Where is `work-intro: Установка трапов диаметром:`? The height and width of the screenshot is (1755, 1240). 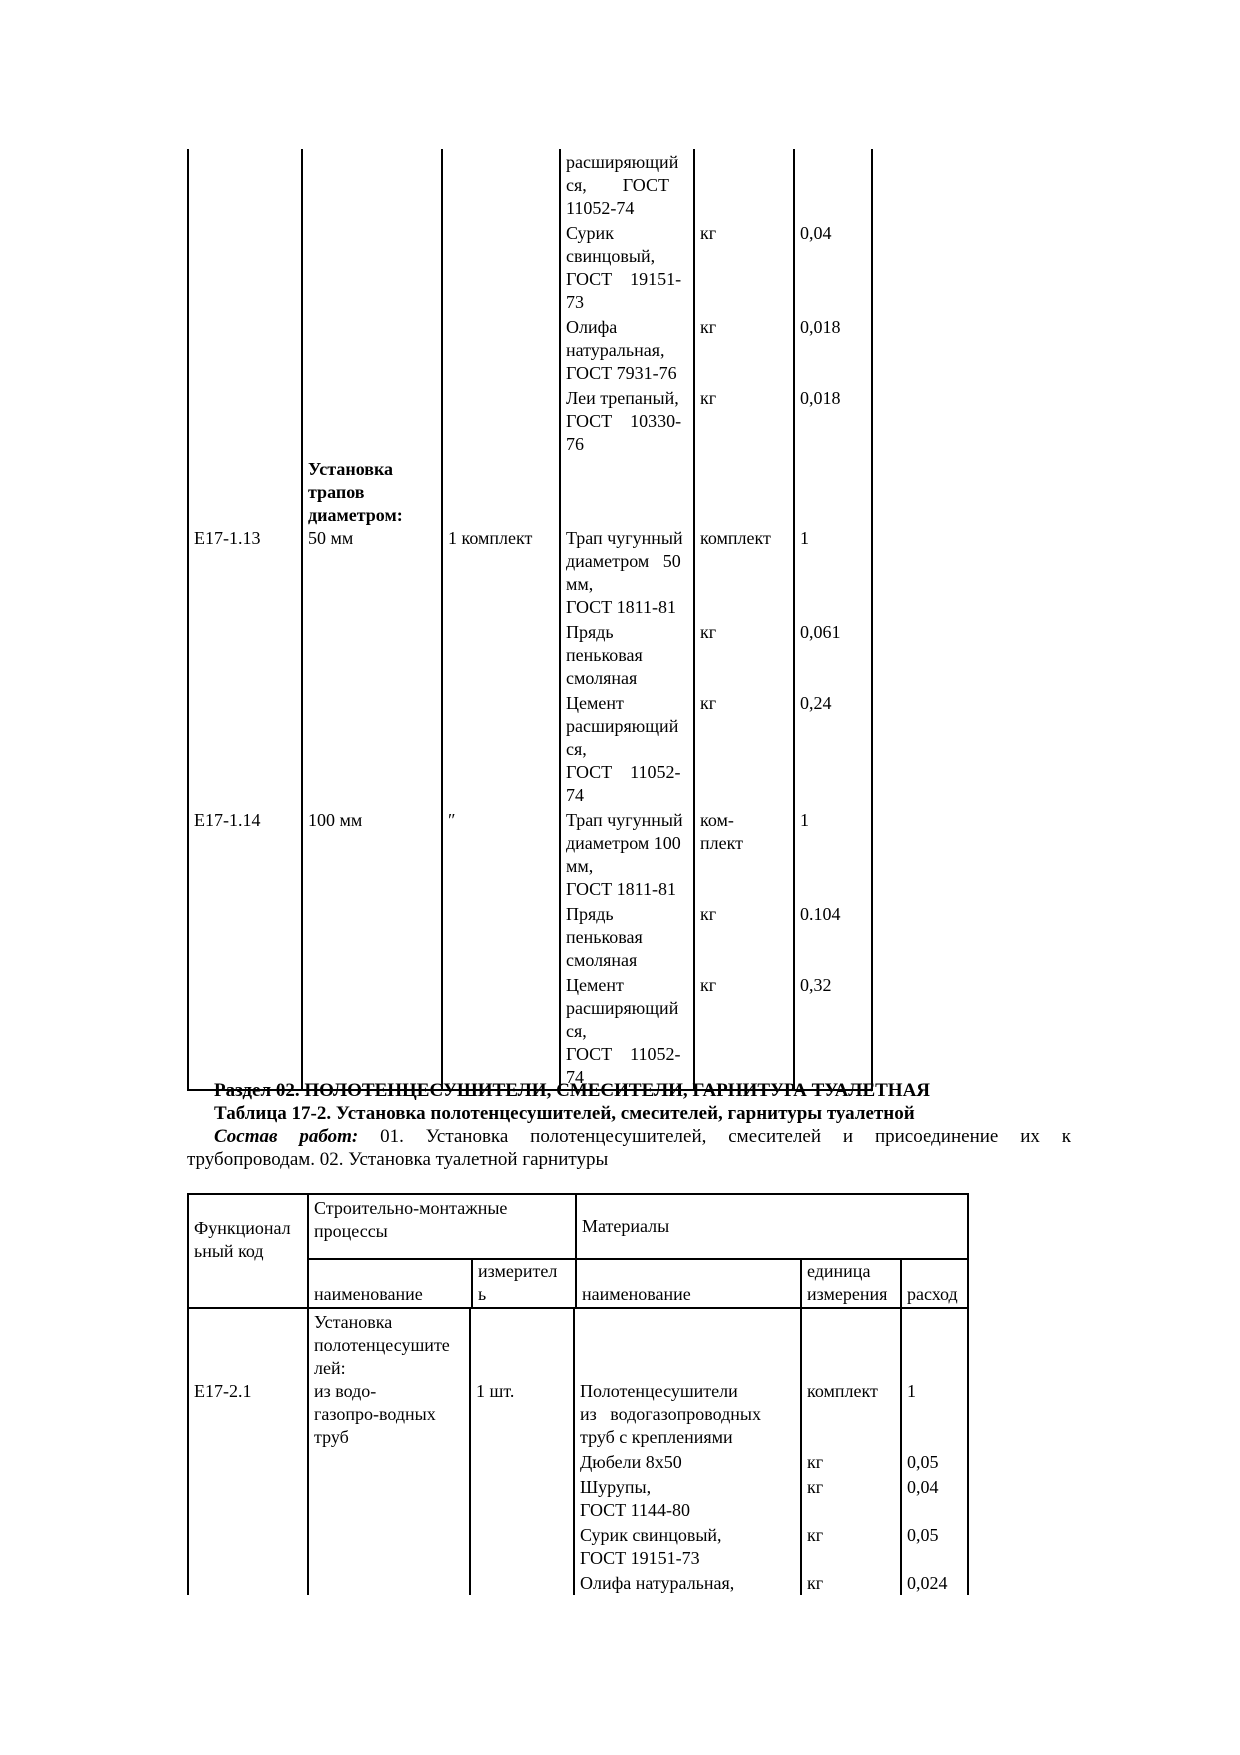 work-intro: Установка трапов диаметром: is located at coordinates (355, 492).